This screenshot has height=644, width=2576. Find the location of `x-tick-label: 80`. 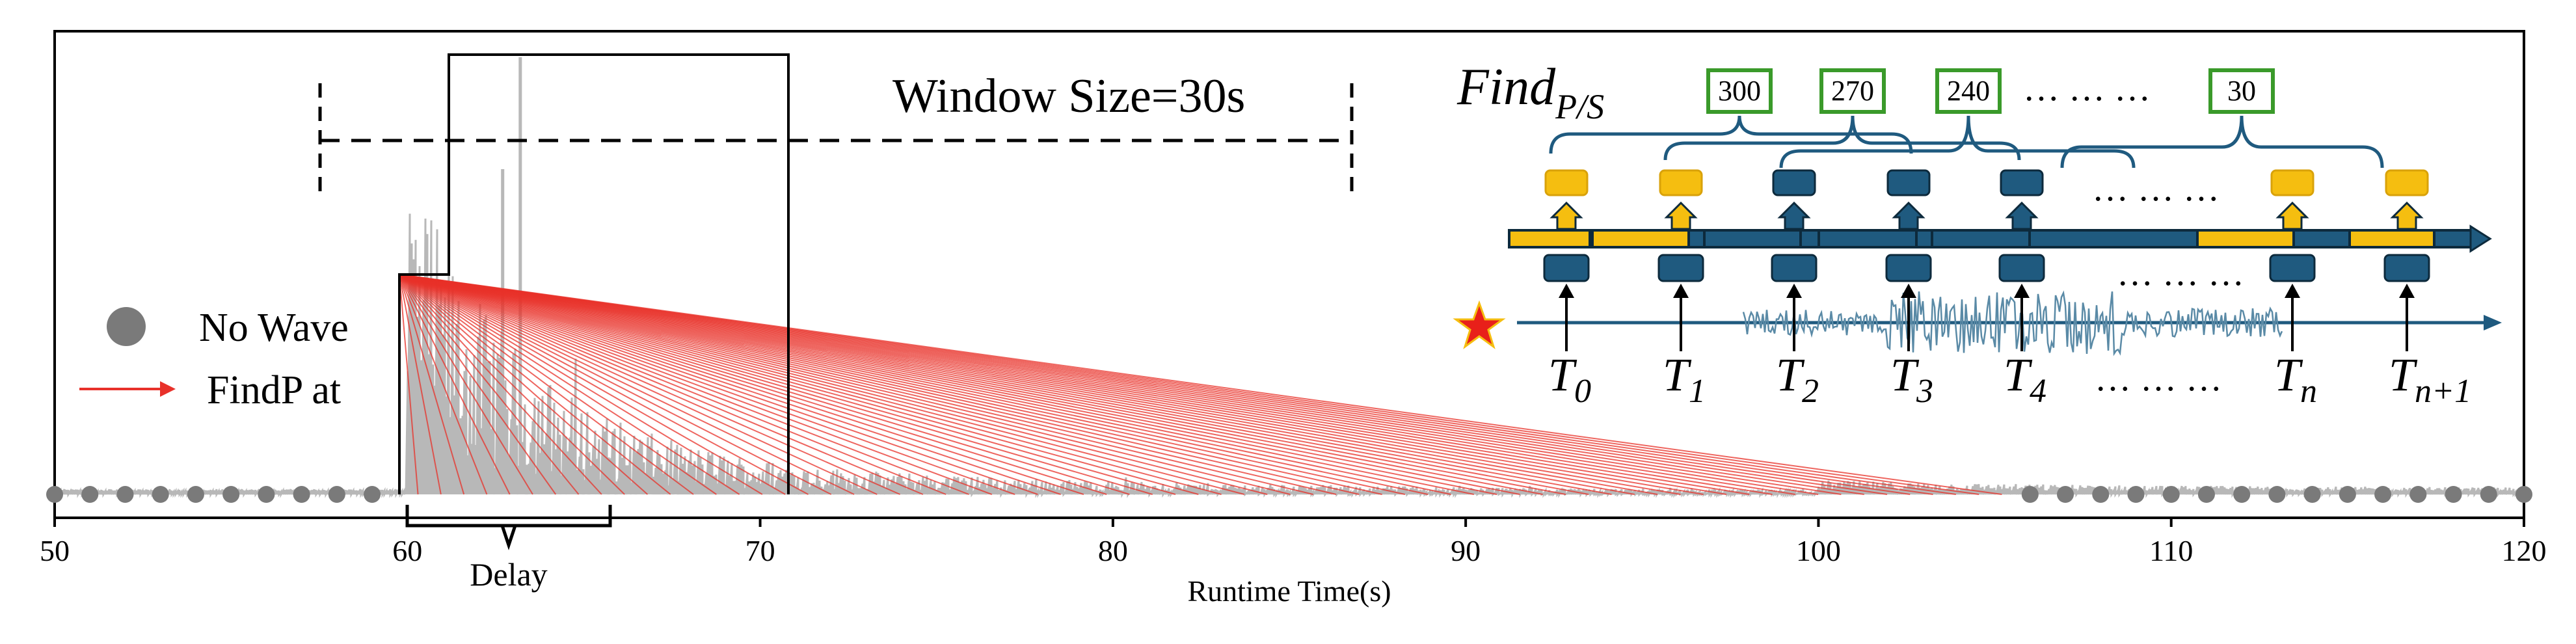

x-tick-label: 80 is located at coordinates (1113, 550).